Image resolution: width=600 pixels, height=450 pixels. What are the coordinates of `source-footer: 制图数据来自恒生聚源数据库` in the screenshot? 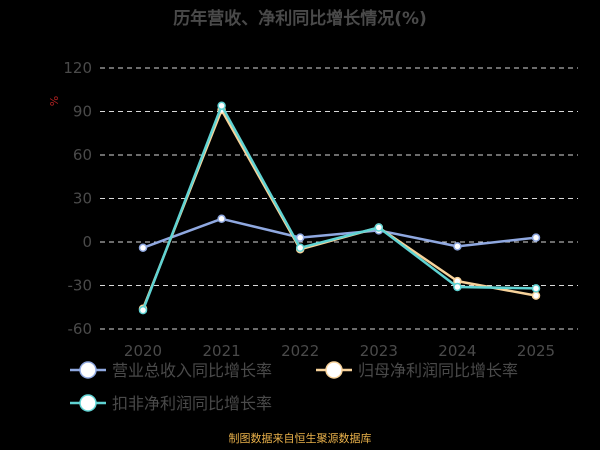 It's located at (300, 438).